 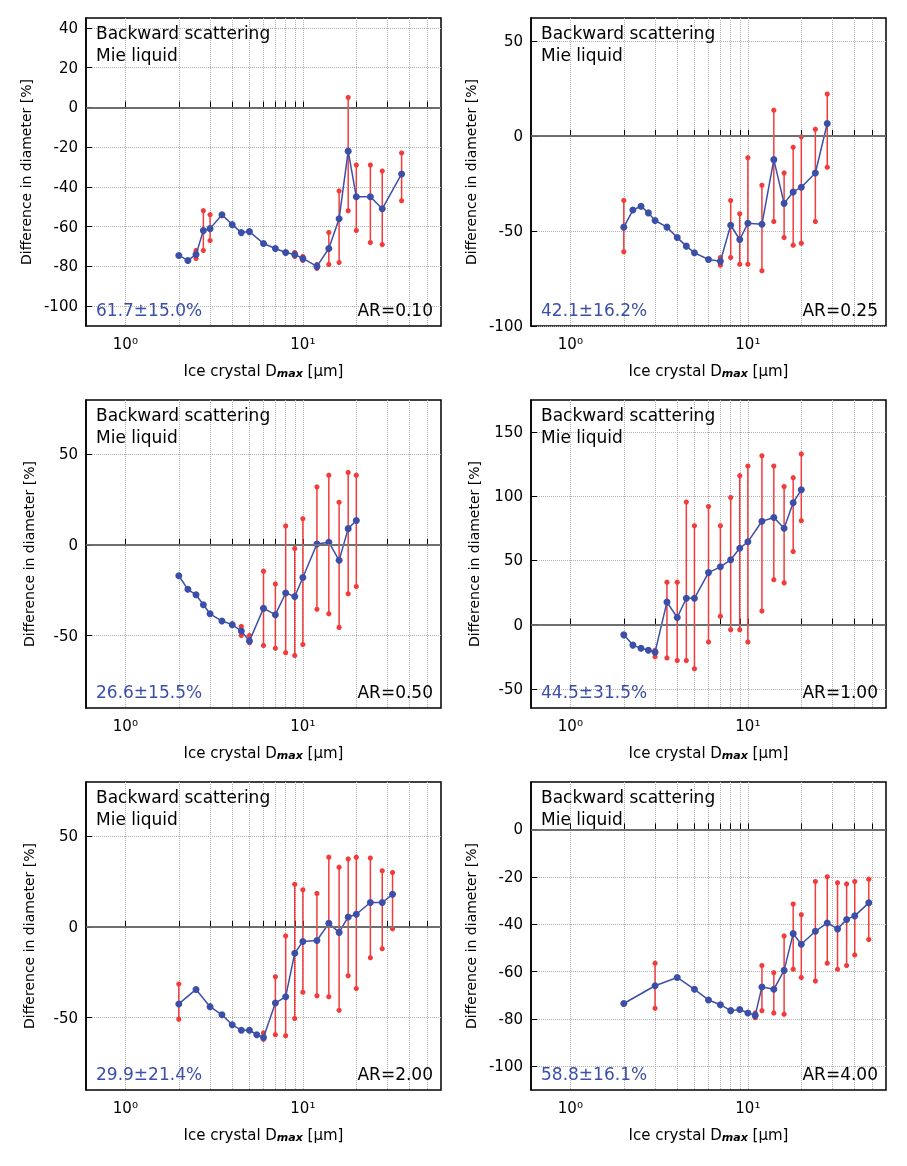 I want to click on annotation: 44.5±31.5%, so click(x=594, y=691).